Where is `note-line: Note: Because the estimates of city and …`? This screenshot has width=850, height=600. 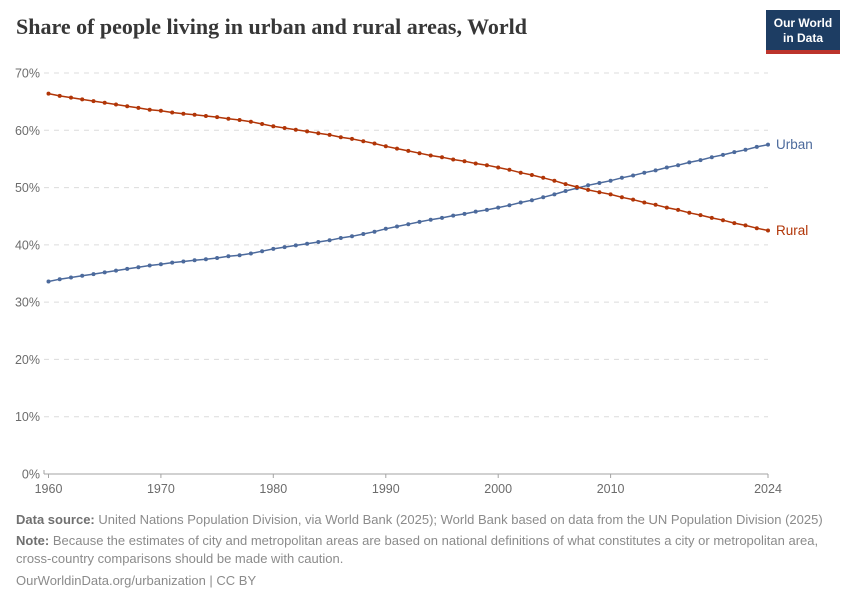
note-line: Note: Because the estimates of city and … is located at coordinates (426, 550).